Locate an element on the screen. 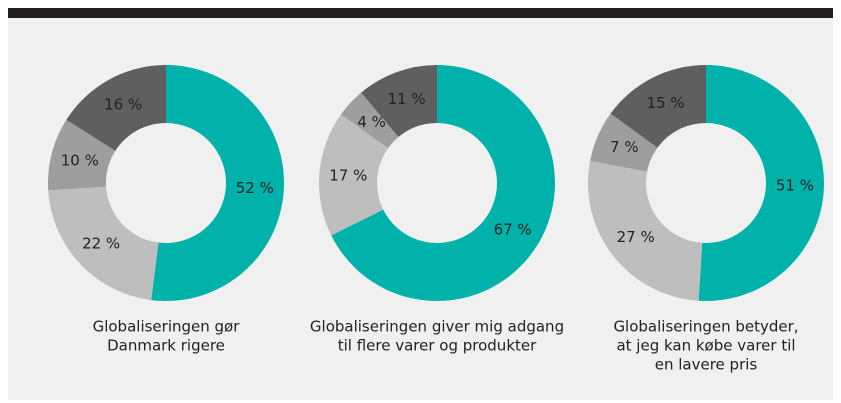 This screenshot has width=841, height=403. value-label: 15 % is located at coordinates (666, 103).